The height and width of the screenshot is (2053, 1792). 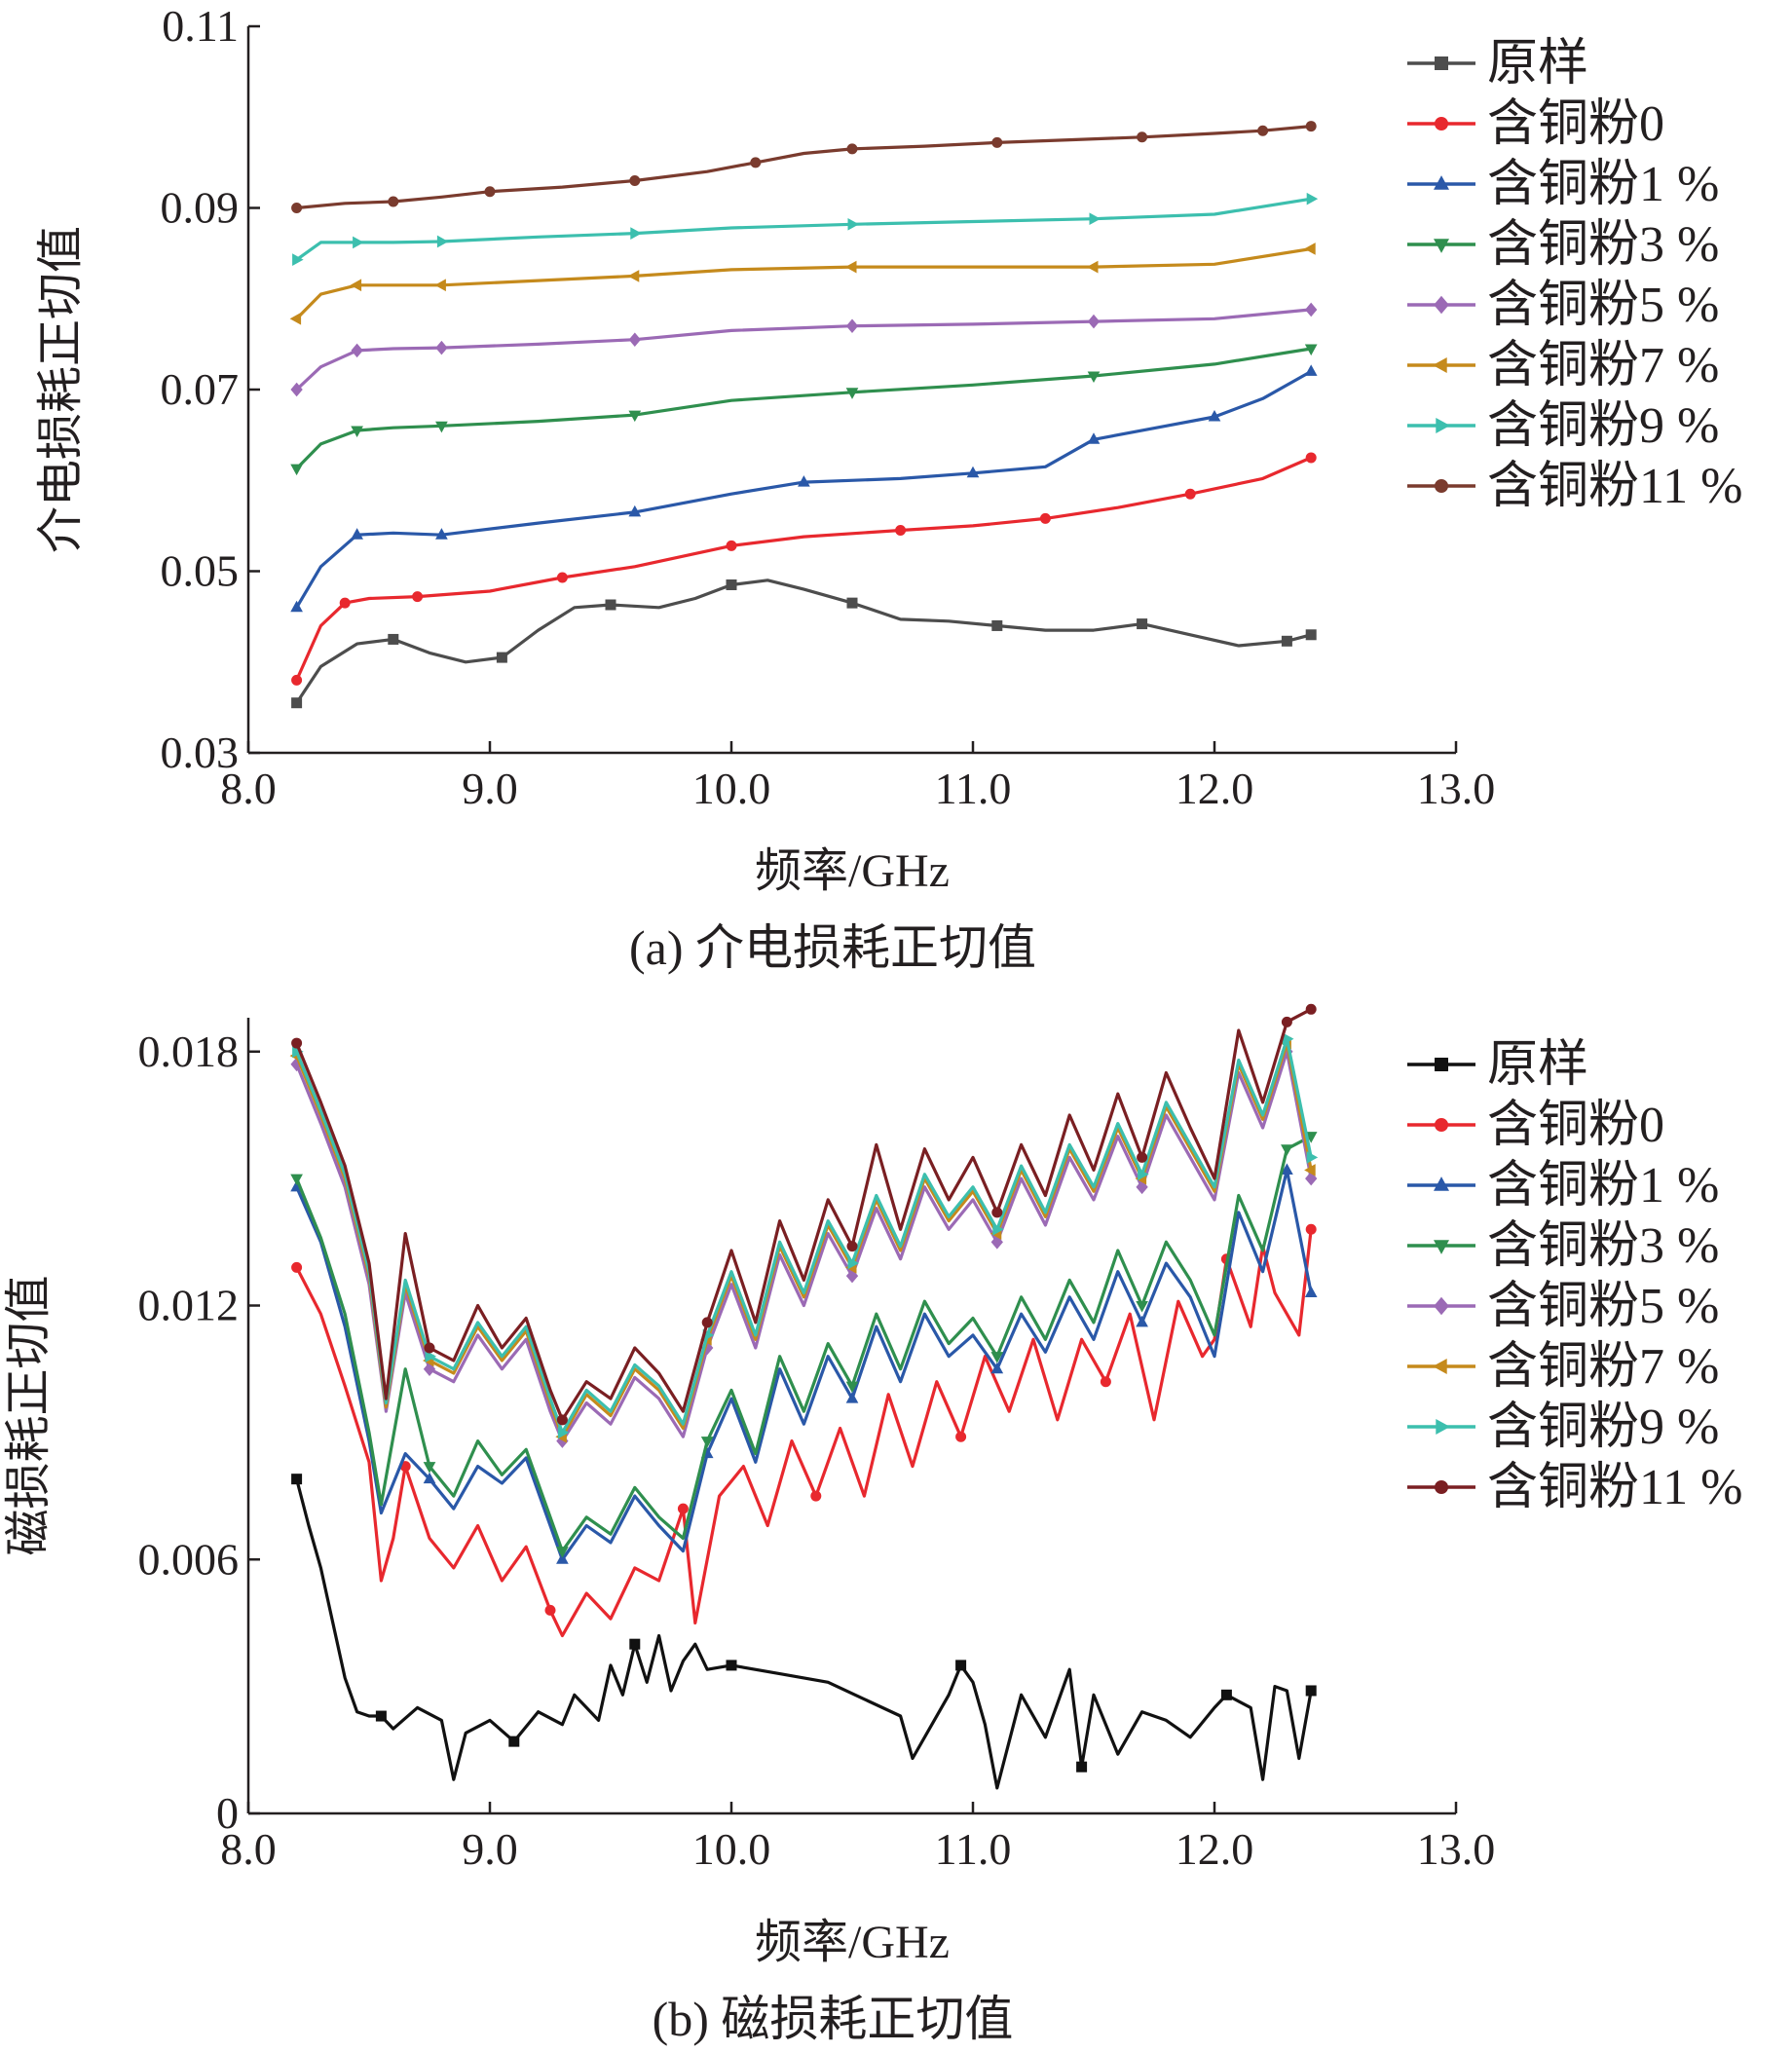 What do you see at coordinates (189, 1559) in the screenshot?
I see `y-tick-label: 0.006` at bounding box center [189, 1559].